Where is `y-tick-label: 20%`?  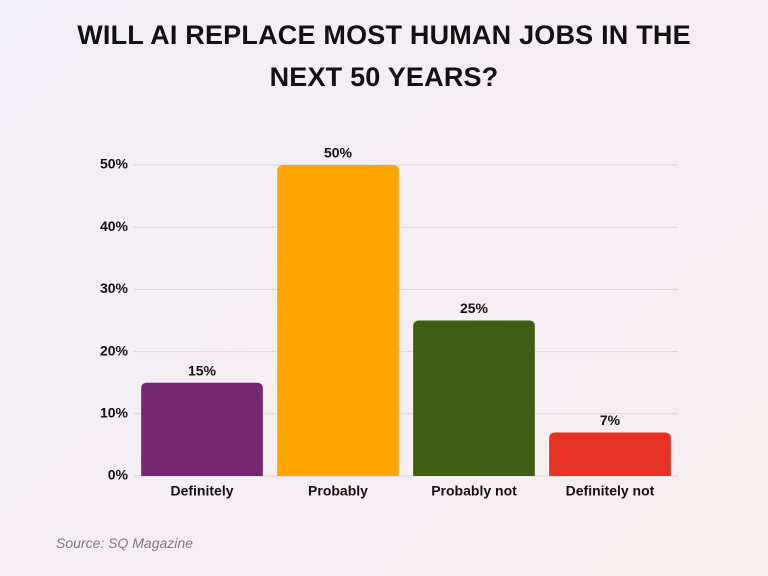 y-tick-label: 20% is located at coordinates (114, 350).